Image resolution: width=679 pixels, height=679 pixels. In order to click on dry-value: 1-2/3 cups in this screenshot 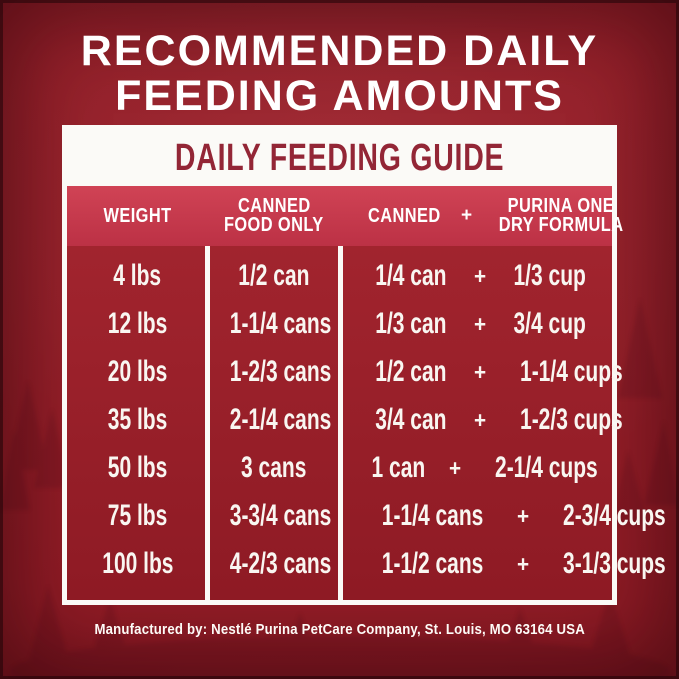, I will do `click(571, 419)`.